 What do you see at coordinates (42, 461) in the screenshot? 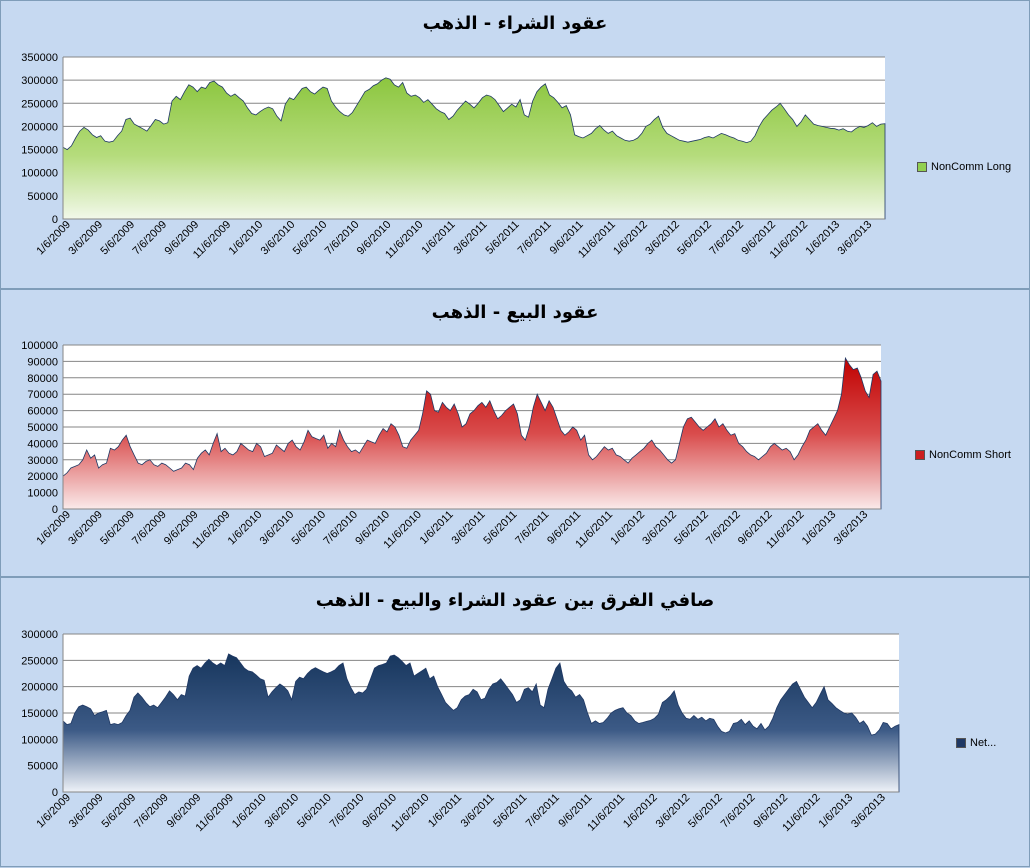
I see `y-tick-label: 30000` at bounding box center [42, 461].